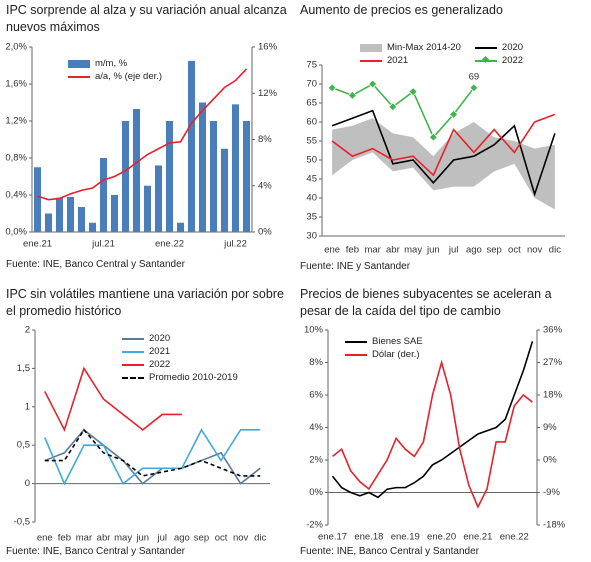 The height and width of the screenshot is (562, 591). What do you see at coordinates (27, 406) in the screenshot?
I see `y-tick-label: 1` at bounding box center [27, 406].